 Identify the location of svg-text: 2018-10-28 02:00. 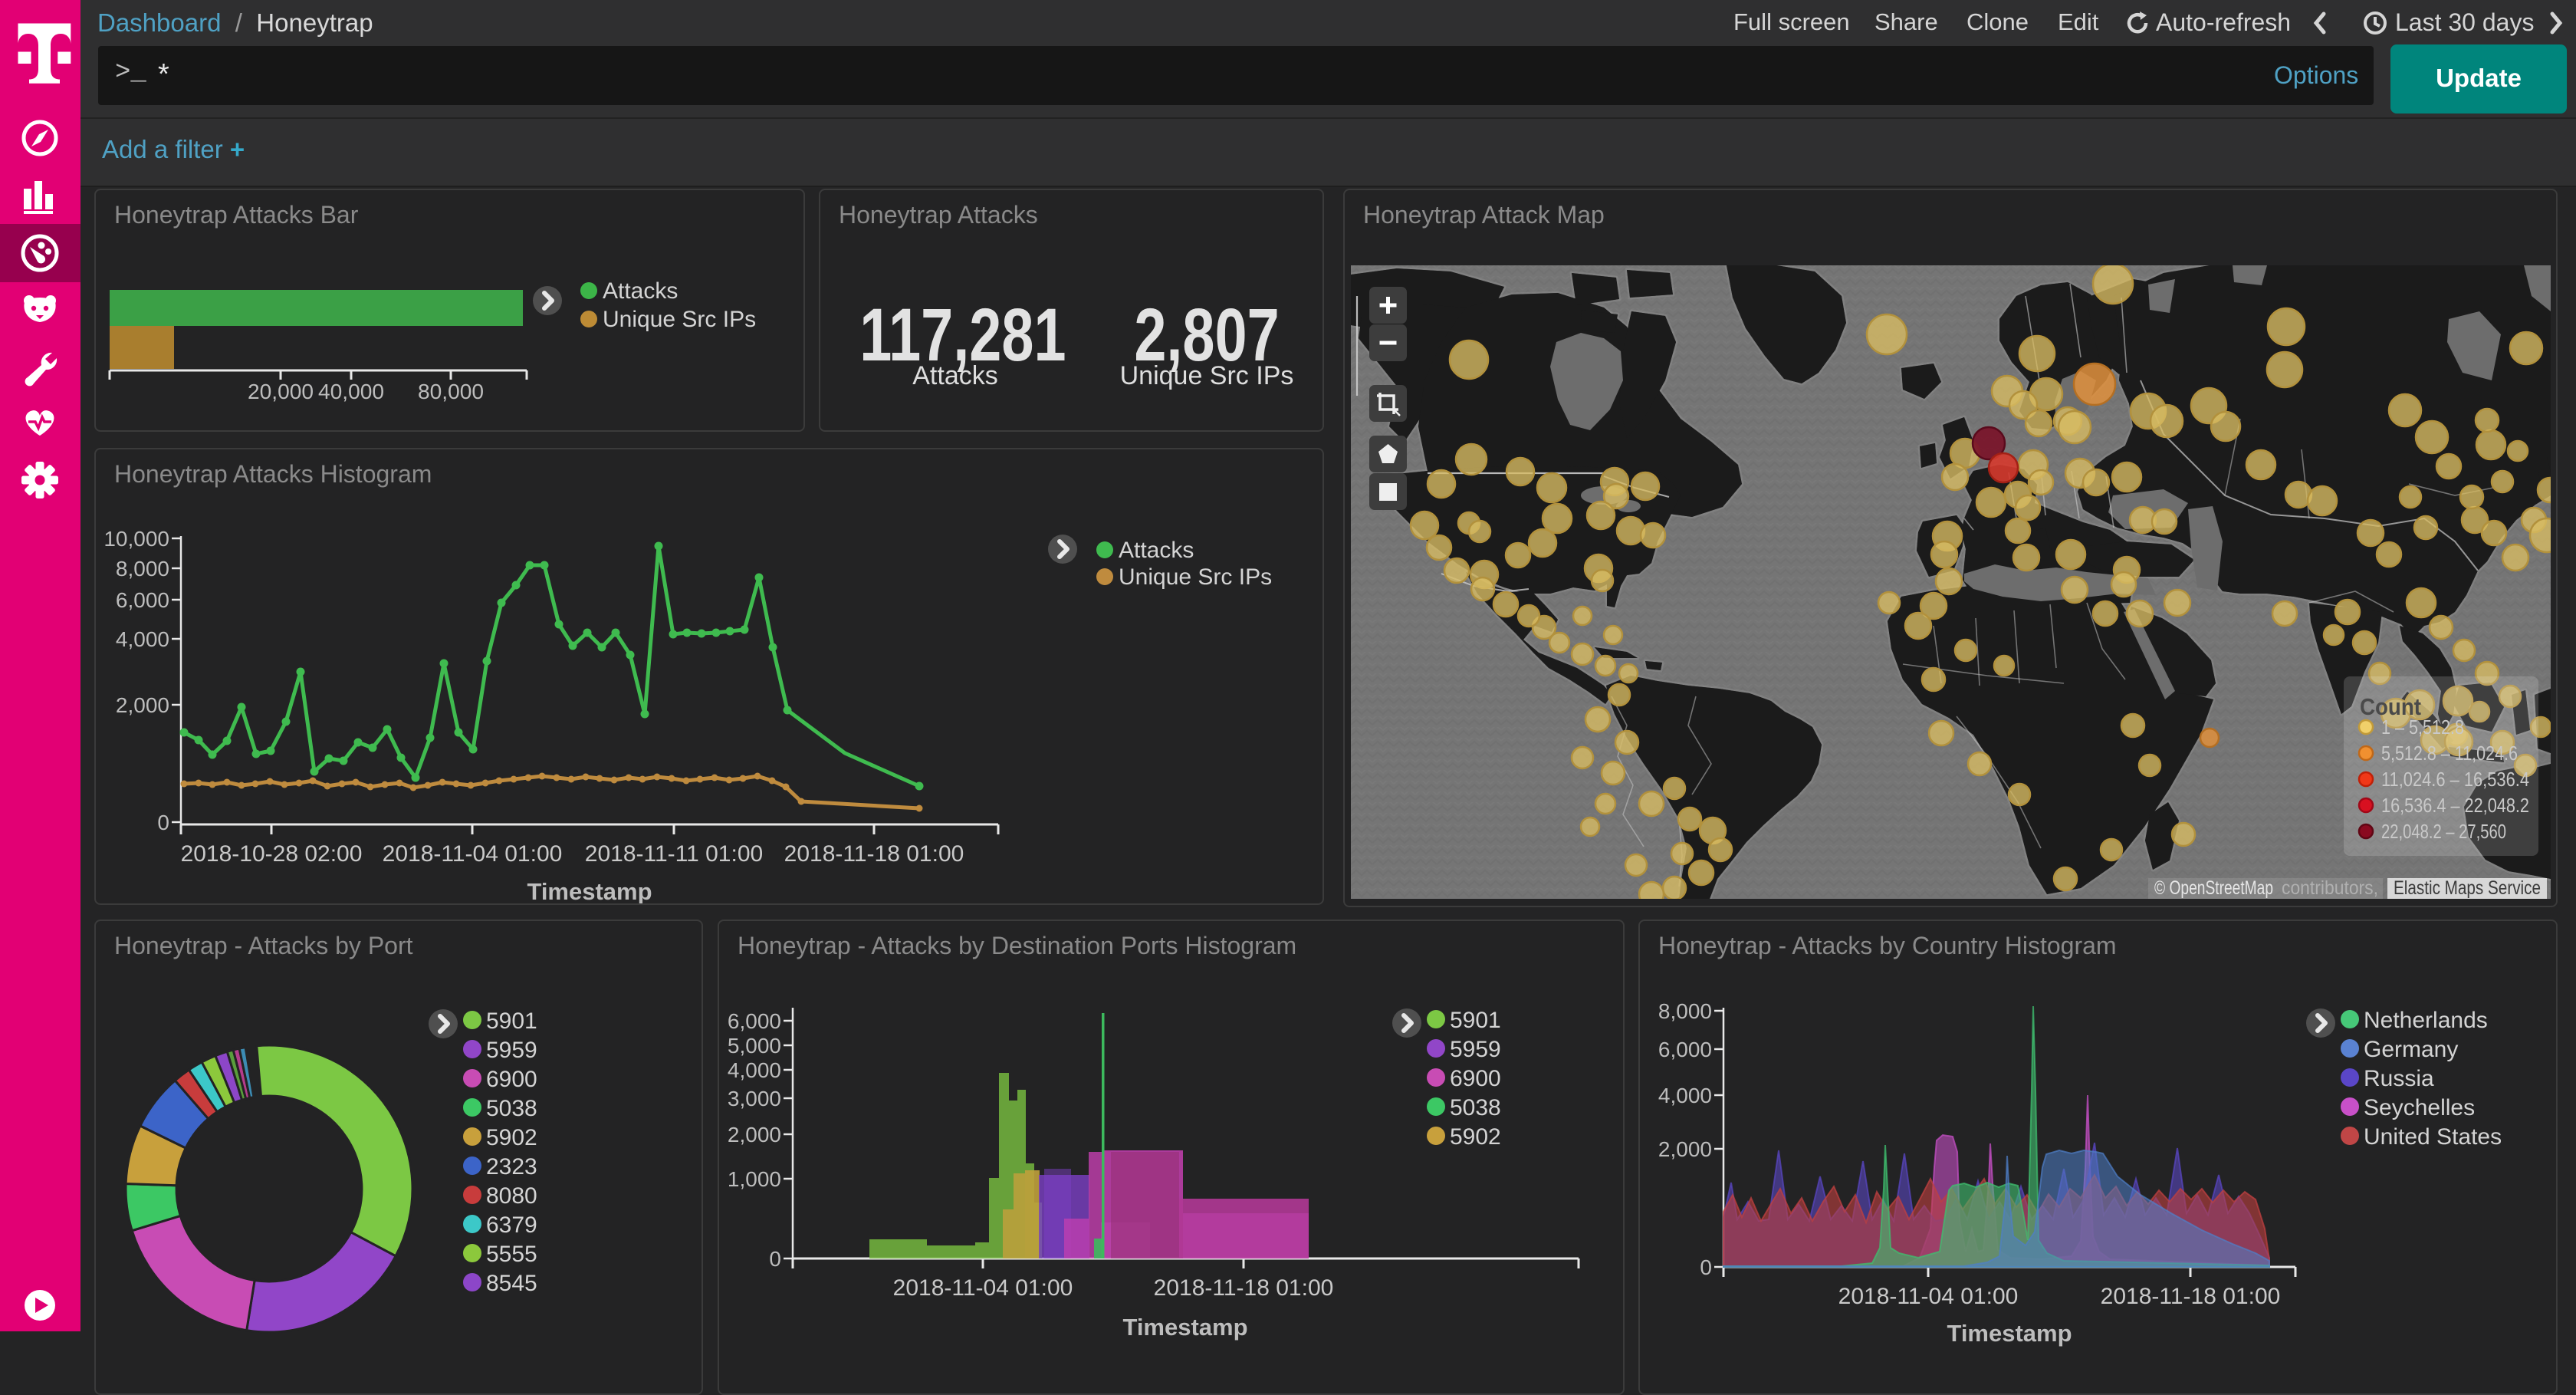
(272, 854).